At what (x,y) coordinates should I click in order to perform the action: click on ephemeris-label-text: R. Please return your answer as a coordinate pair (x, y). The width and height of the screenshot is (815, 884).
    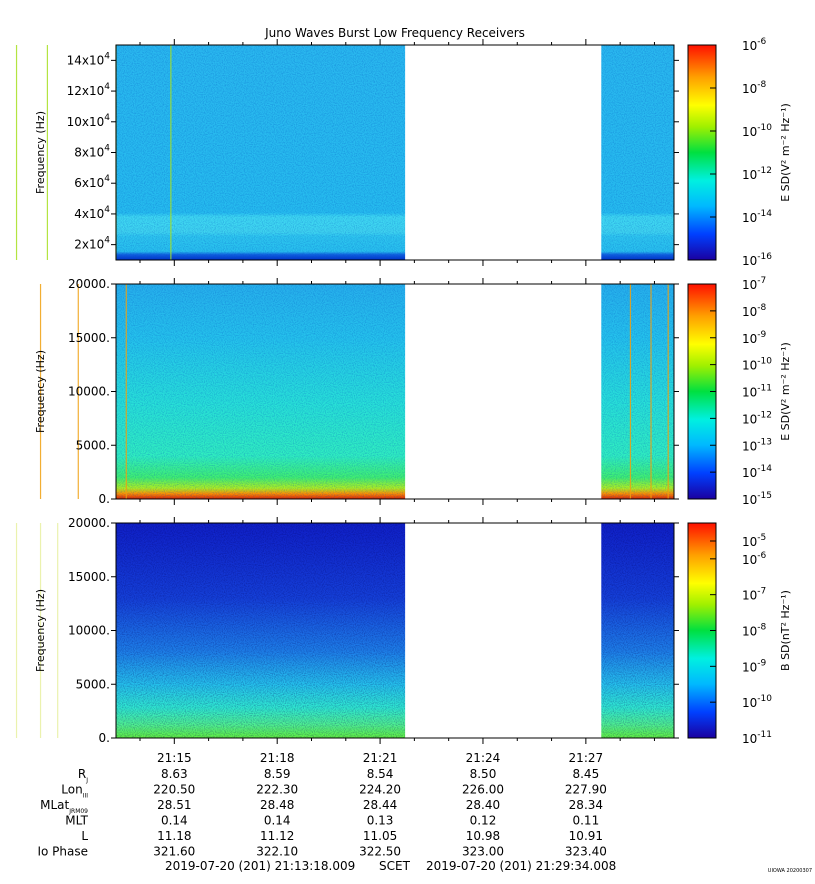
    Looking at the image, I should click on (82, 774).